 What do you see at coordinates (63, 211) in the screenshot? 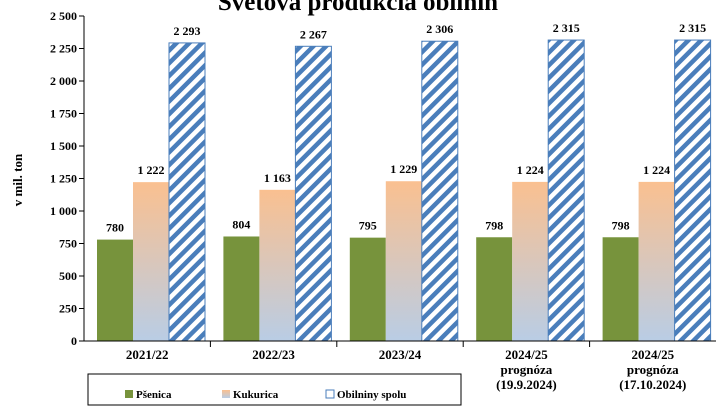
I see `y-tick-label: 1 000` at bounding box center [63, 211].